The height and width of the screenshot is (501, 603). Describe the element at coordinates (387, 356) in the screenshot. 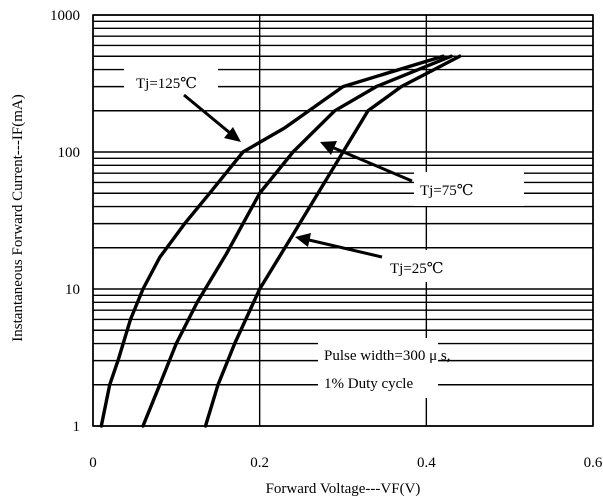

I see `note-line-1: Pulse width=300 μ s,` at that location.